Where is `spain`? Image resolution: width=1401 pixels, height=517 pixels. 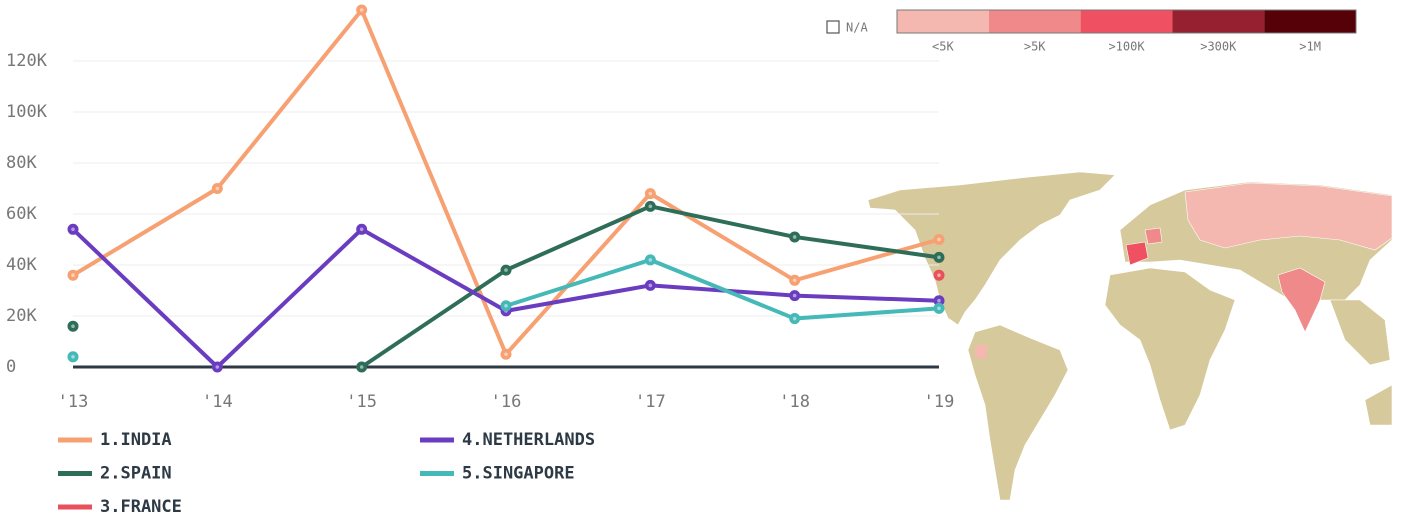 spain is located at coordinates (1137, 253).